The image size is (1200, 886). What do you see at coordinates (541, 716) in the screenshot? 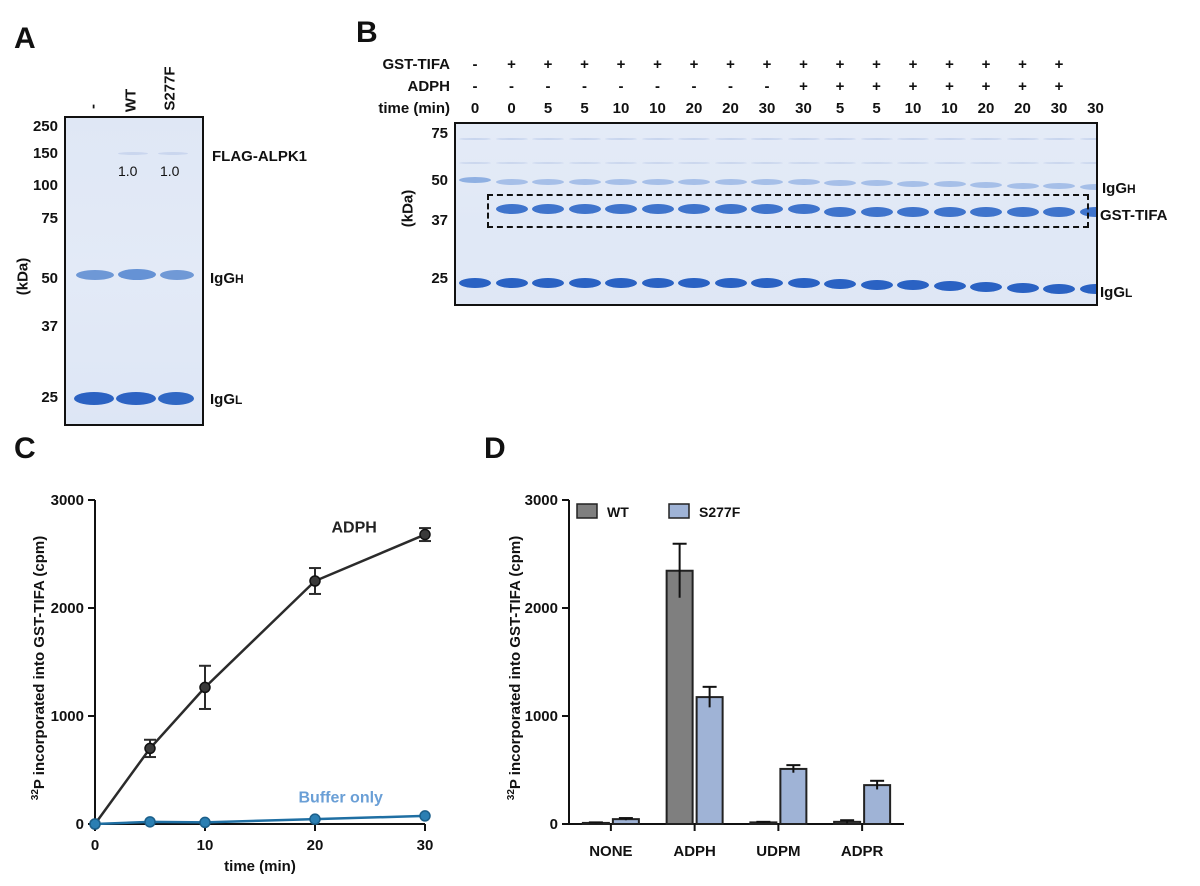
I see `d-y-tick-label: 1000` at bounding box center [541, 716].